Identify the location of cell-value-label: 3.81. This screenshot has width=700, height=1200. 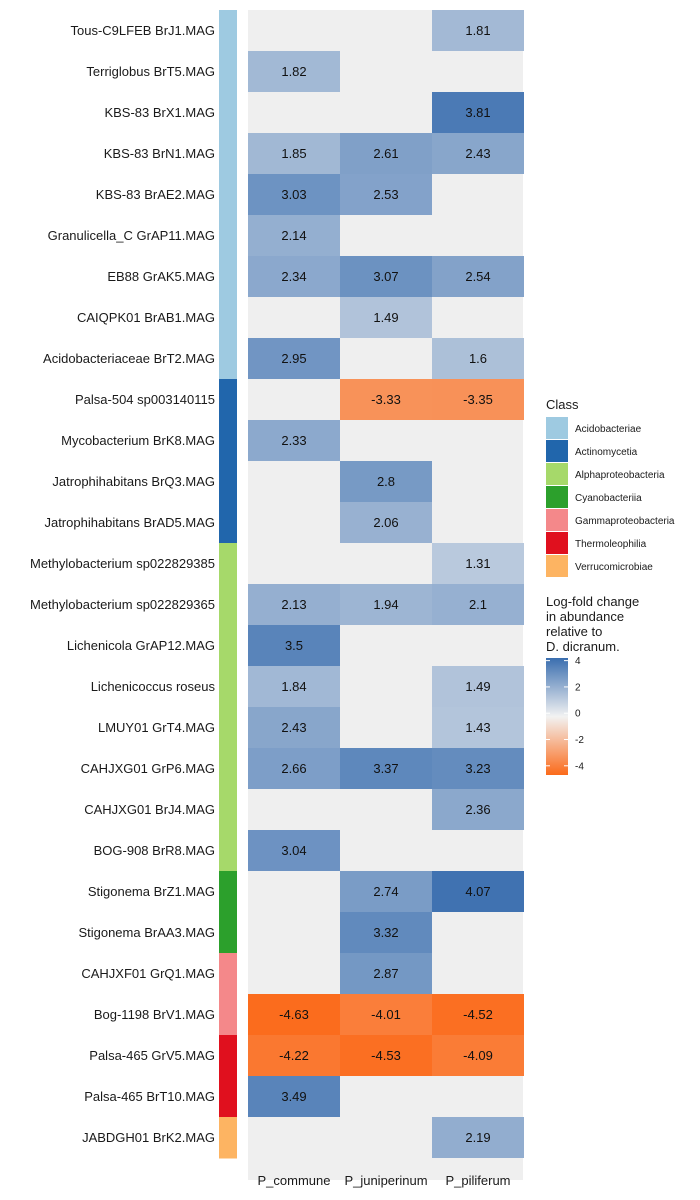
(477, 112).